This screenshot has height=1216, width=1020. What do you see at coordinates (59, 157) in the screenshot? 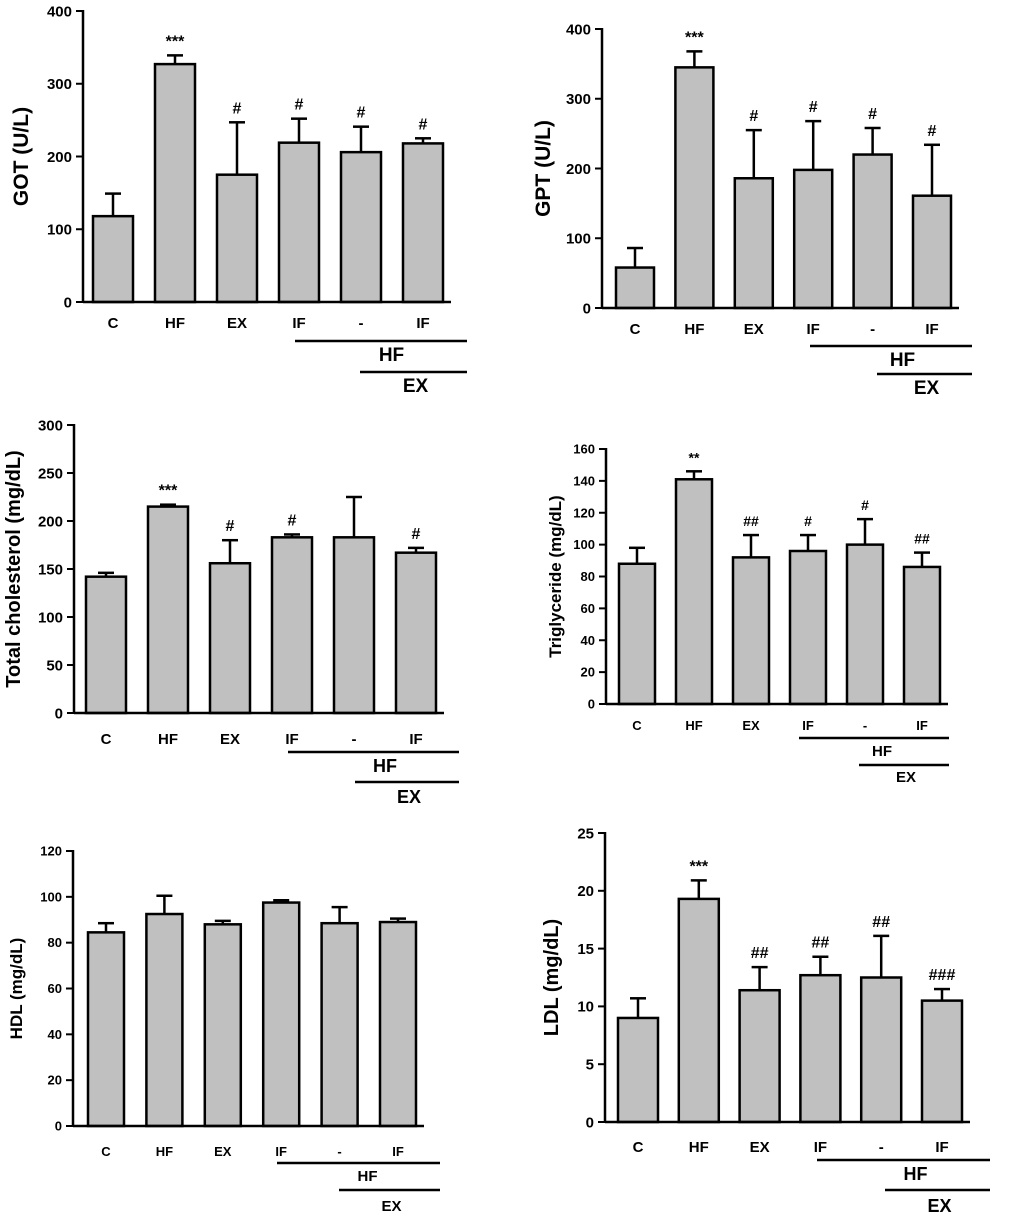
I see `y-tick-label: 200` at bounding box center [59, 157].